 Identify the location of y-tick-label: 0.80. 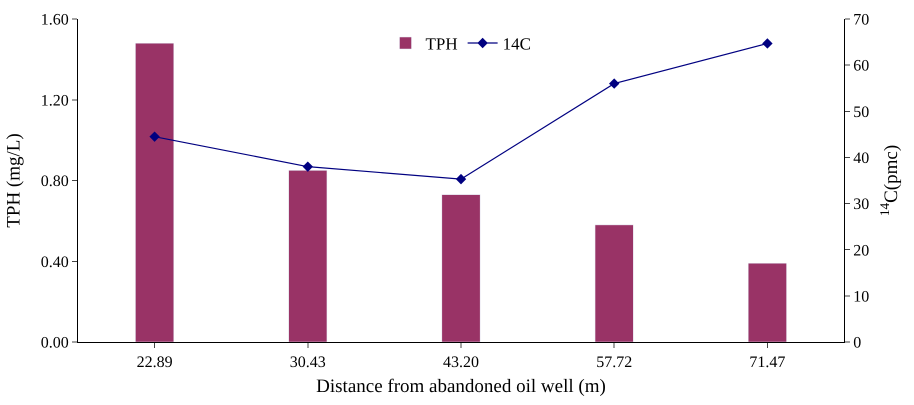
(54, 181).